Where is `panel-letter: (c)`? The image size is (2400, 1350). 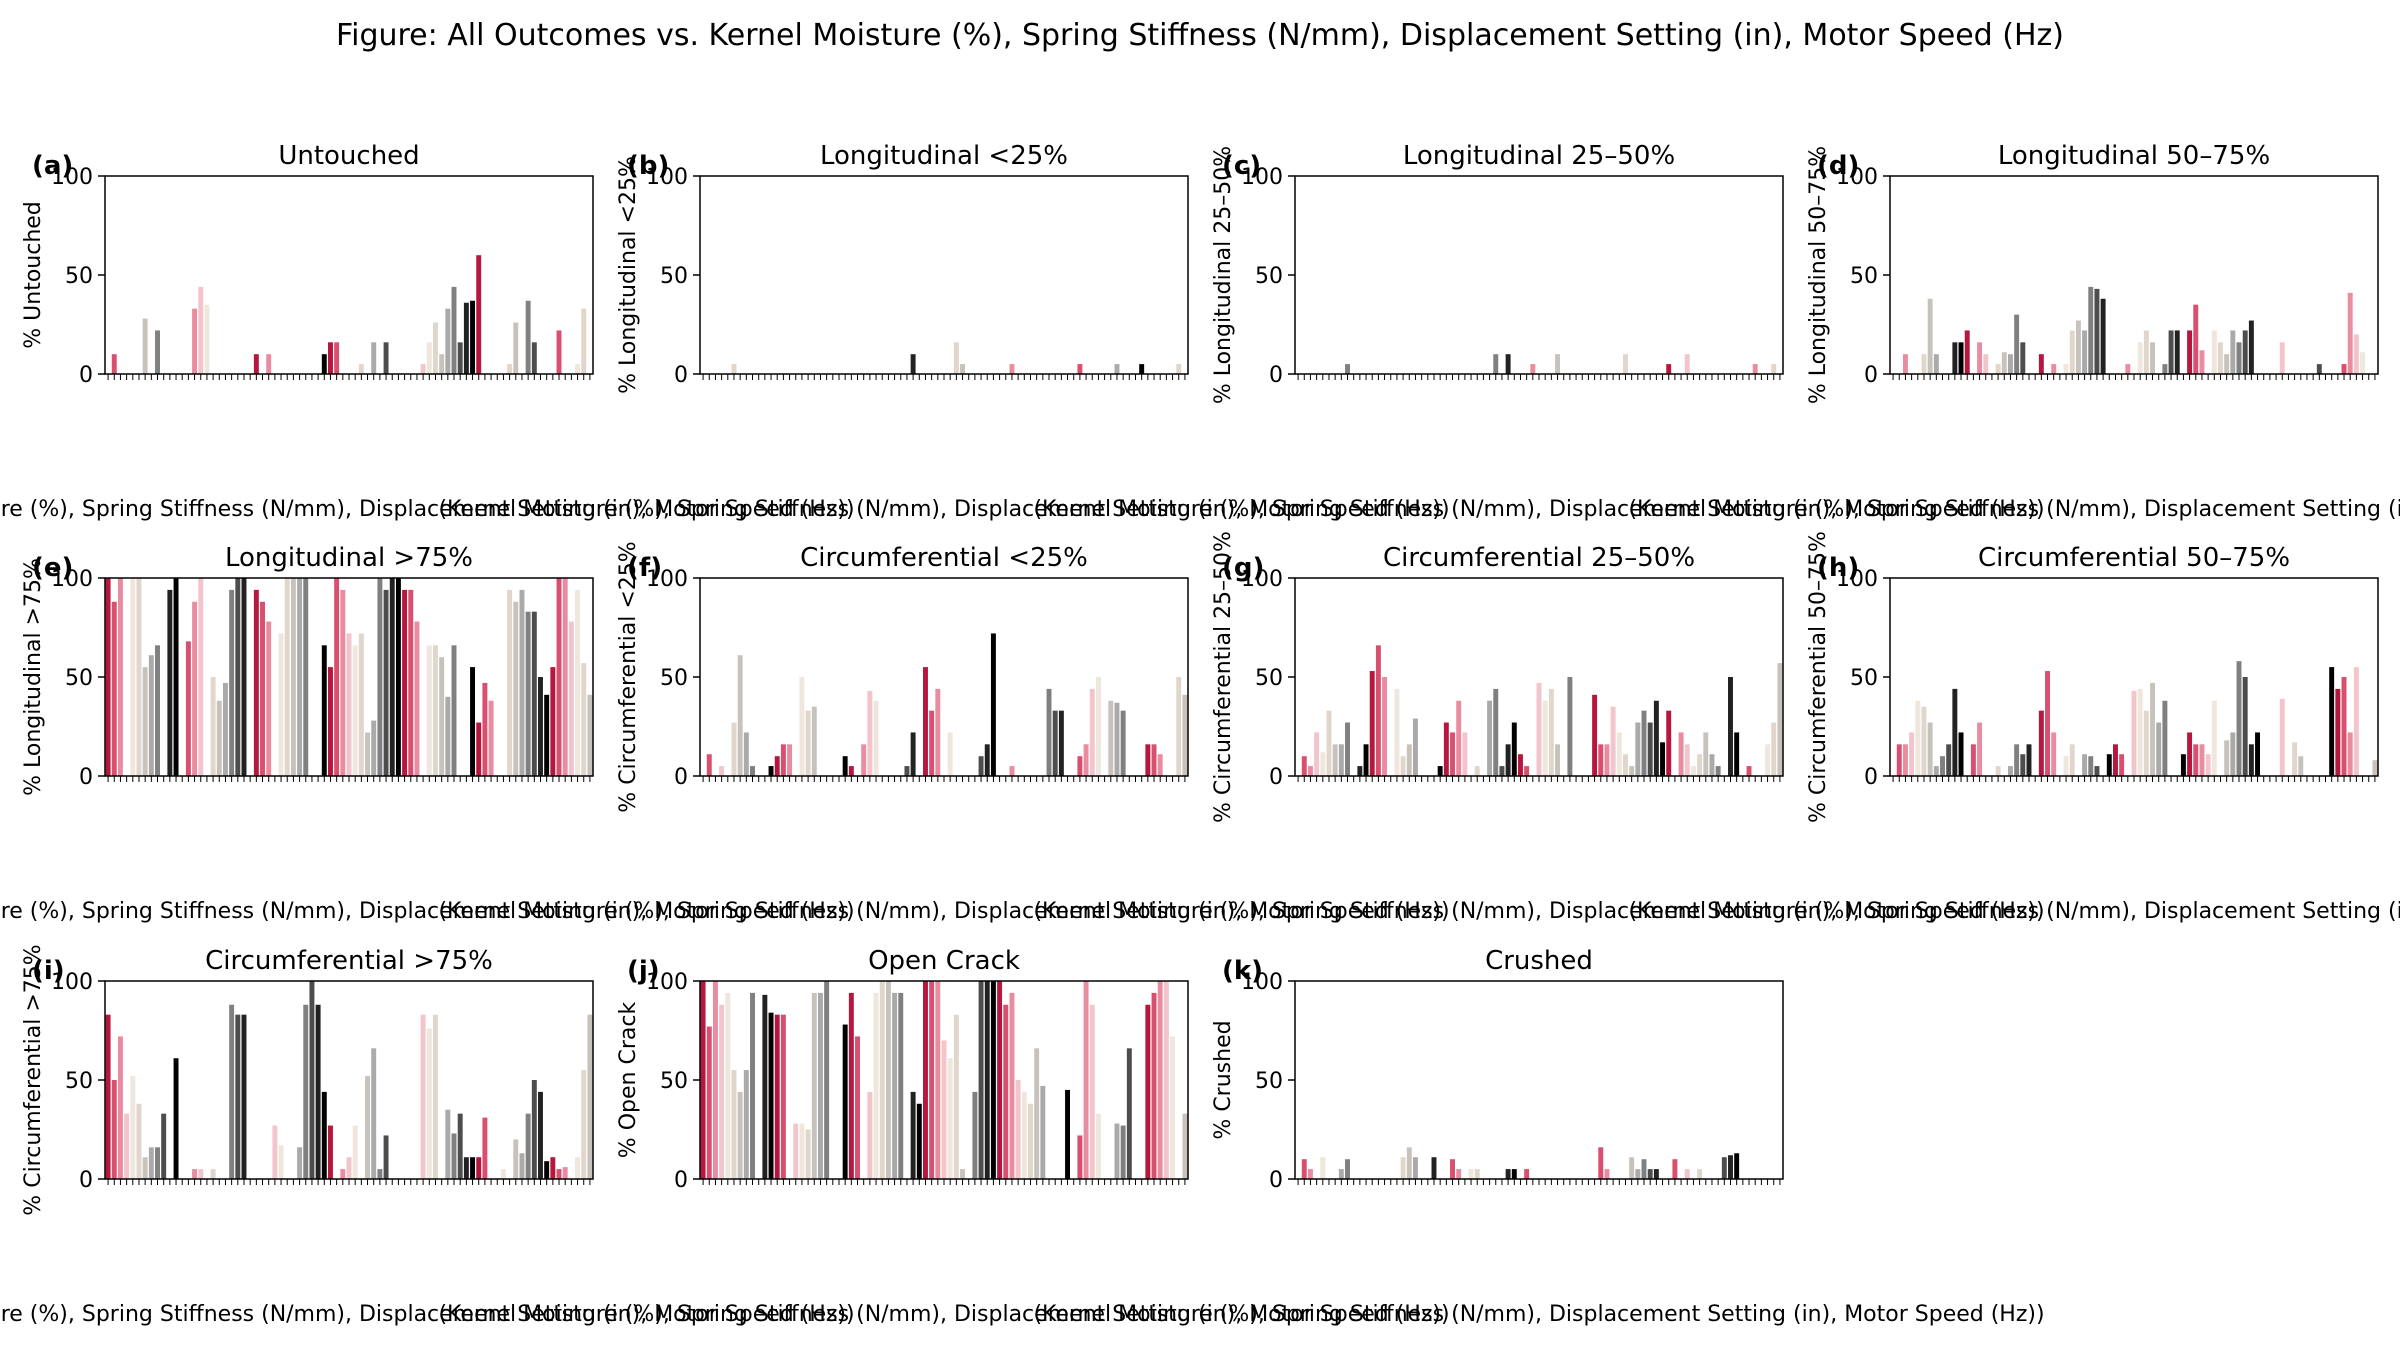
panel-letter: (c) is located at coordinates (1241, 166).